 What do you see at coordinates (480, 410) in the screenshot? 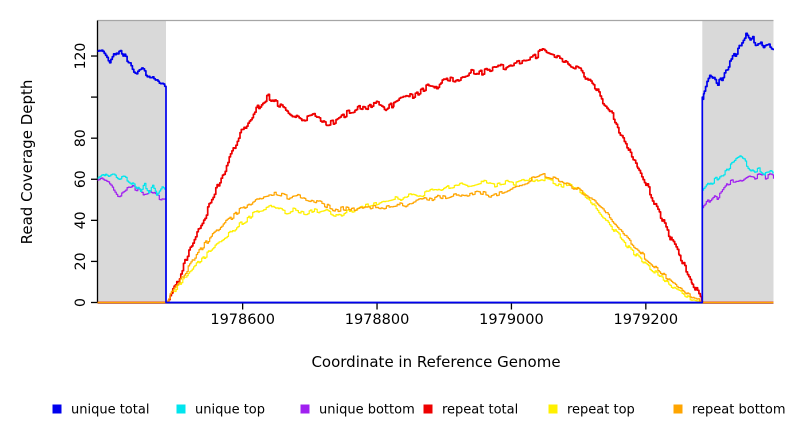
I see `legend-label: repeat total` at bounding box center [480, 410].